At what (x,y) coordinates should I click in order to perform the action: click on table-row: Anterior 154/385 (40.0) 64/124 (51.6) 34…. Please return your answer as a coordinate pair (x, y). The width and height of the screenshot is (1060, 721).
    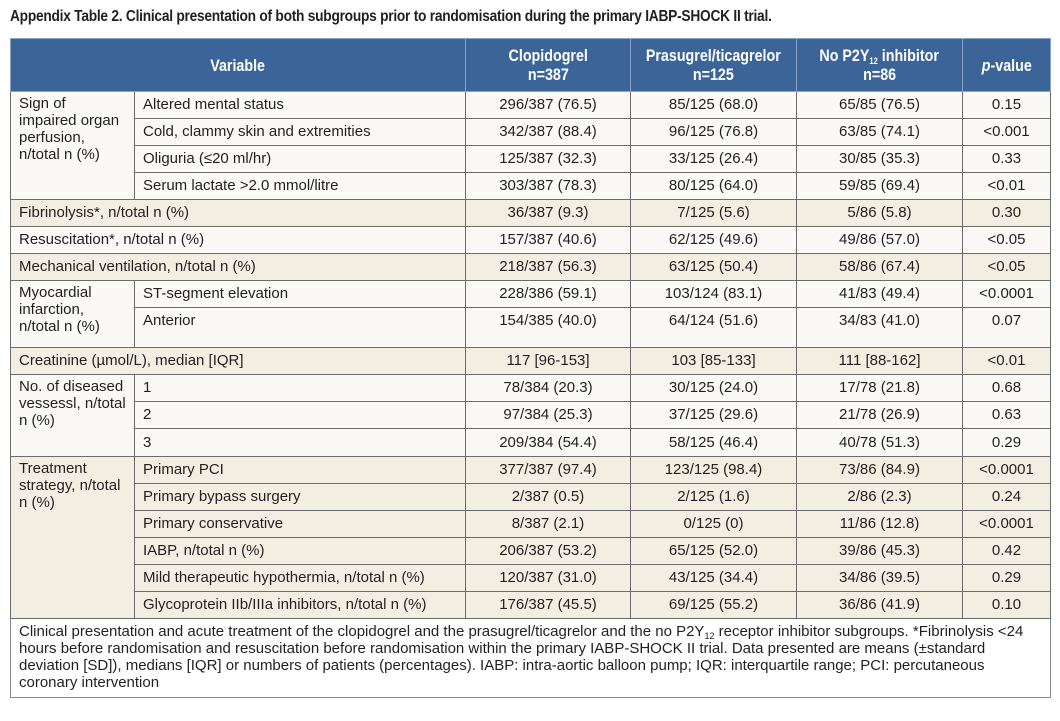
    Looking at the image, I should click on (531, 327).